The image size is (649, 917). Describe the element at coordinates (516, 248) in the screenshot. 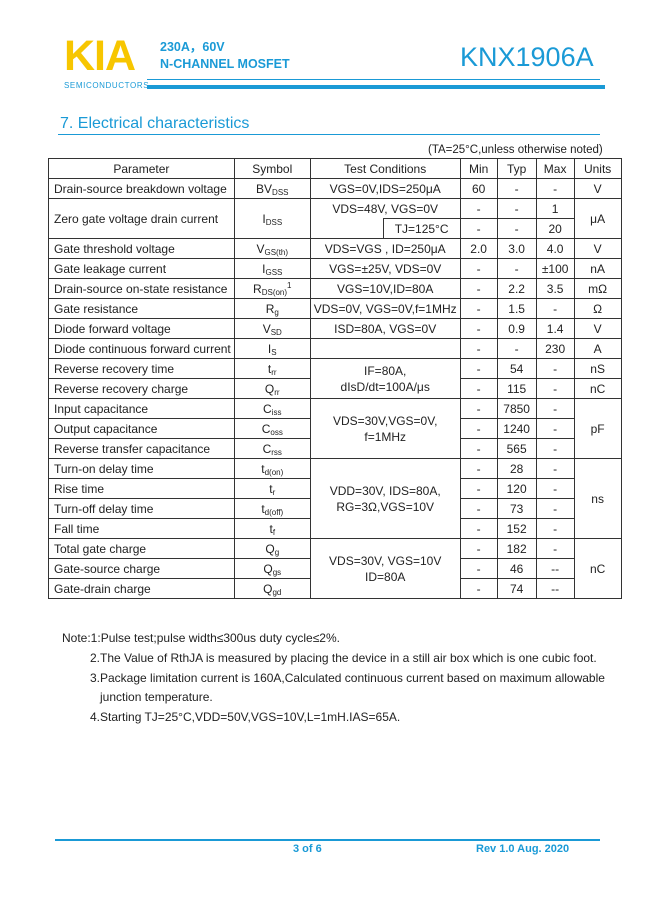

I see `typ-cell: 3.0` at that location.